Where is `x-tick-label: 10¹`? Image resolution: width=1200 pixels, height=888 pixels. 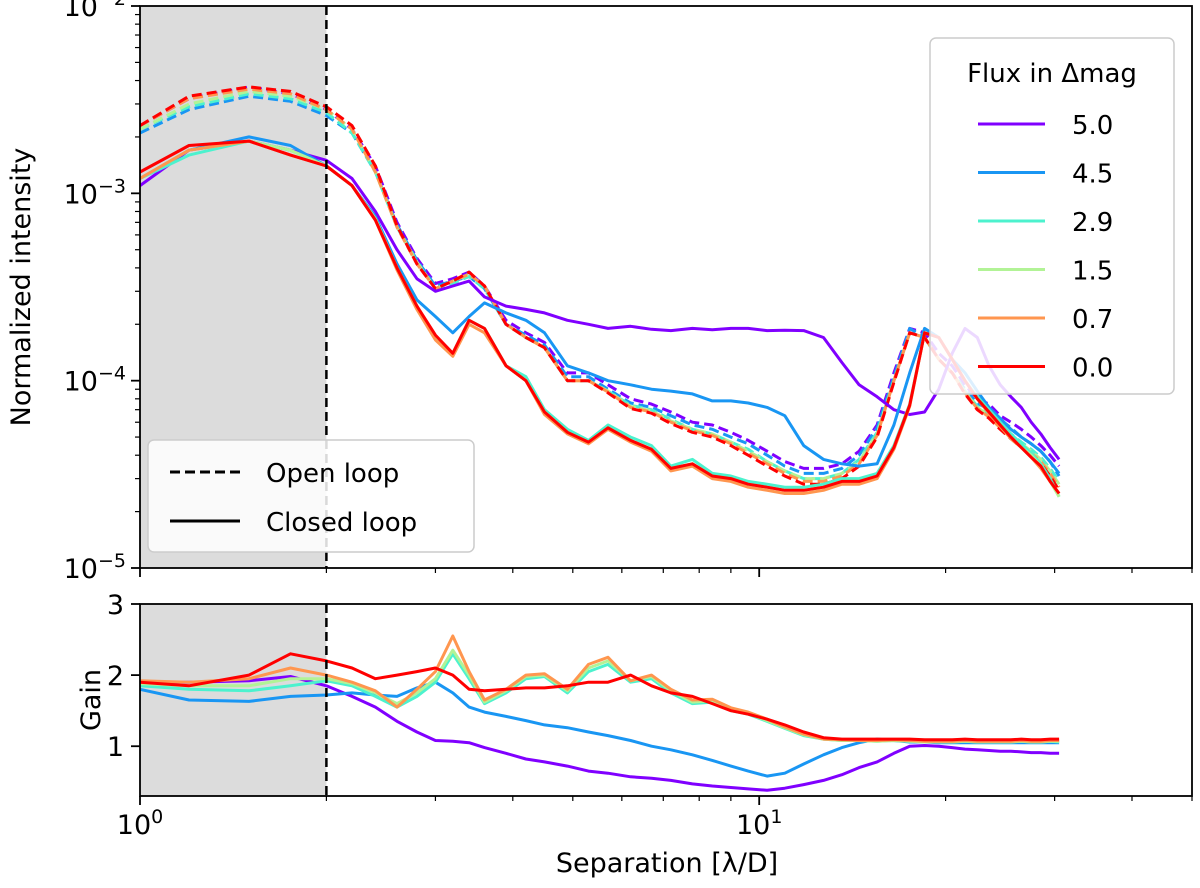 x-tick-label: 10¹ is located at coordinates (759, 823).